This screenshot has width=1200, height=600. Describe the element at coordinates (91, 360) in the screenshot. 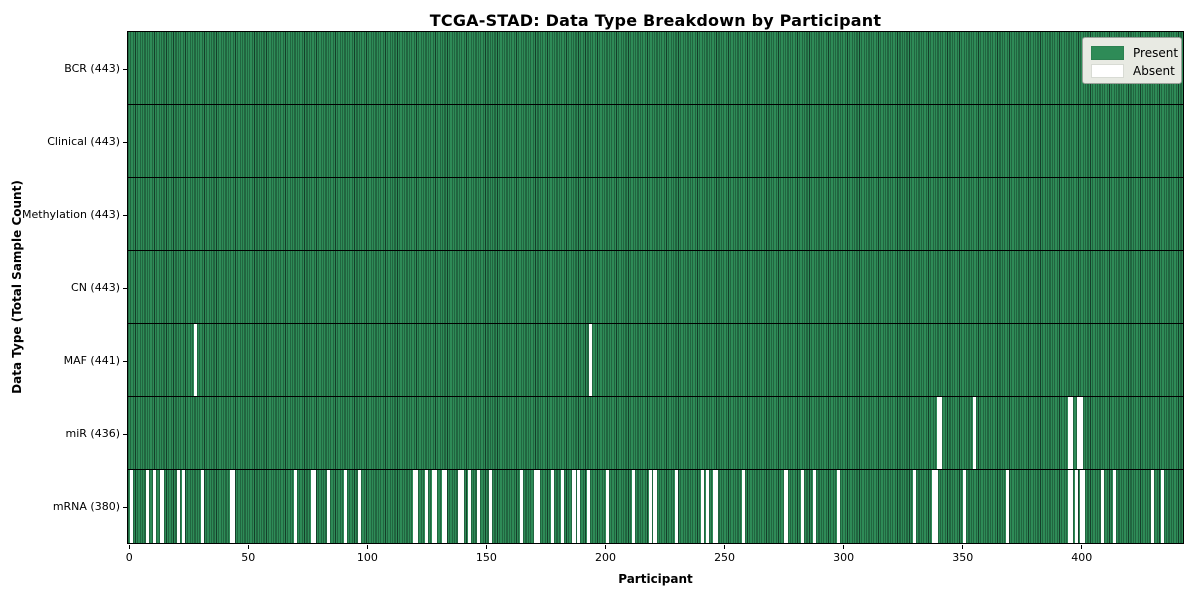

I see `y-tick-label: MAF (441)` at that location.